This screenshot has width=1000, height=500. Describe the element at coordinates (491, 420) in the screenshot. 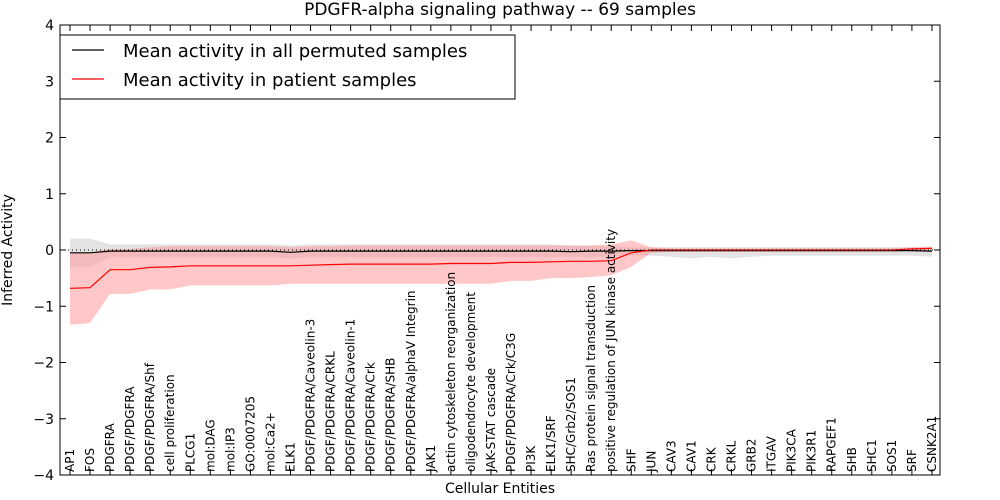

I see `x-tick-label: JAK-STAT cascade` at that location.